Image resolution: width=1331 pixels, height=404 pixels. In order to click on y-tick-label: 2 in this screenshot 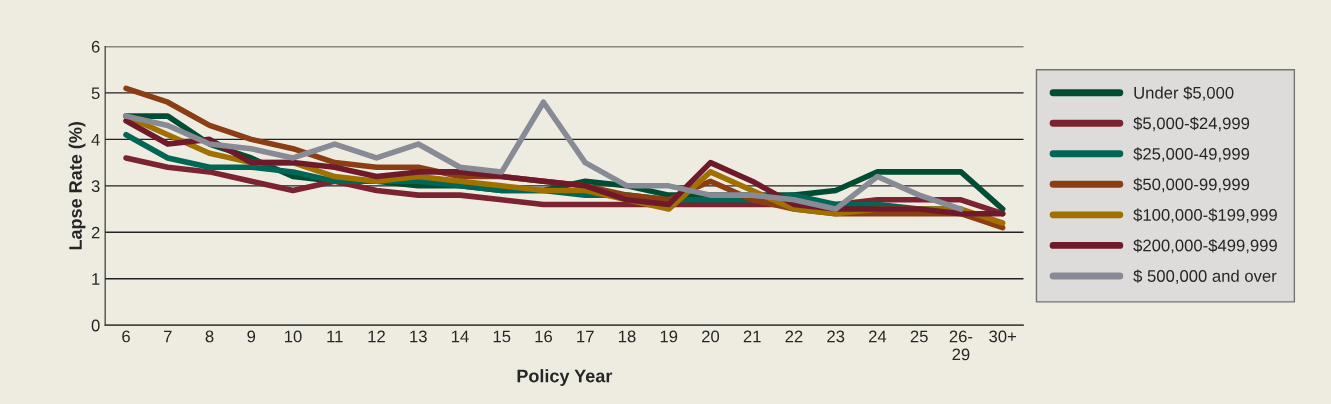, I will do `click(95, 232)`.